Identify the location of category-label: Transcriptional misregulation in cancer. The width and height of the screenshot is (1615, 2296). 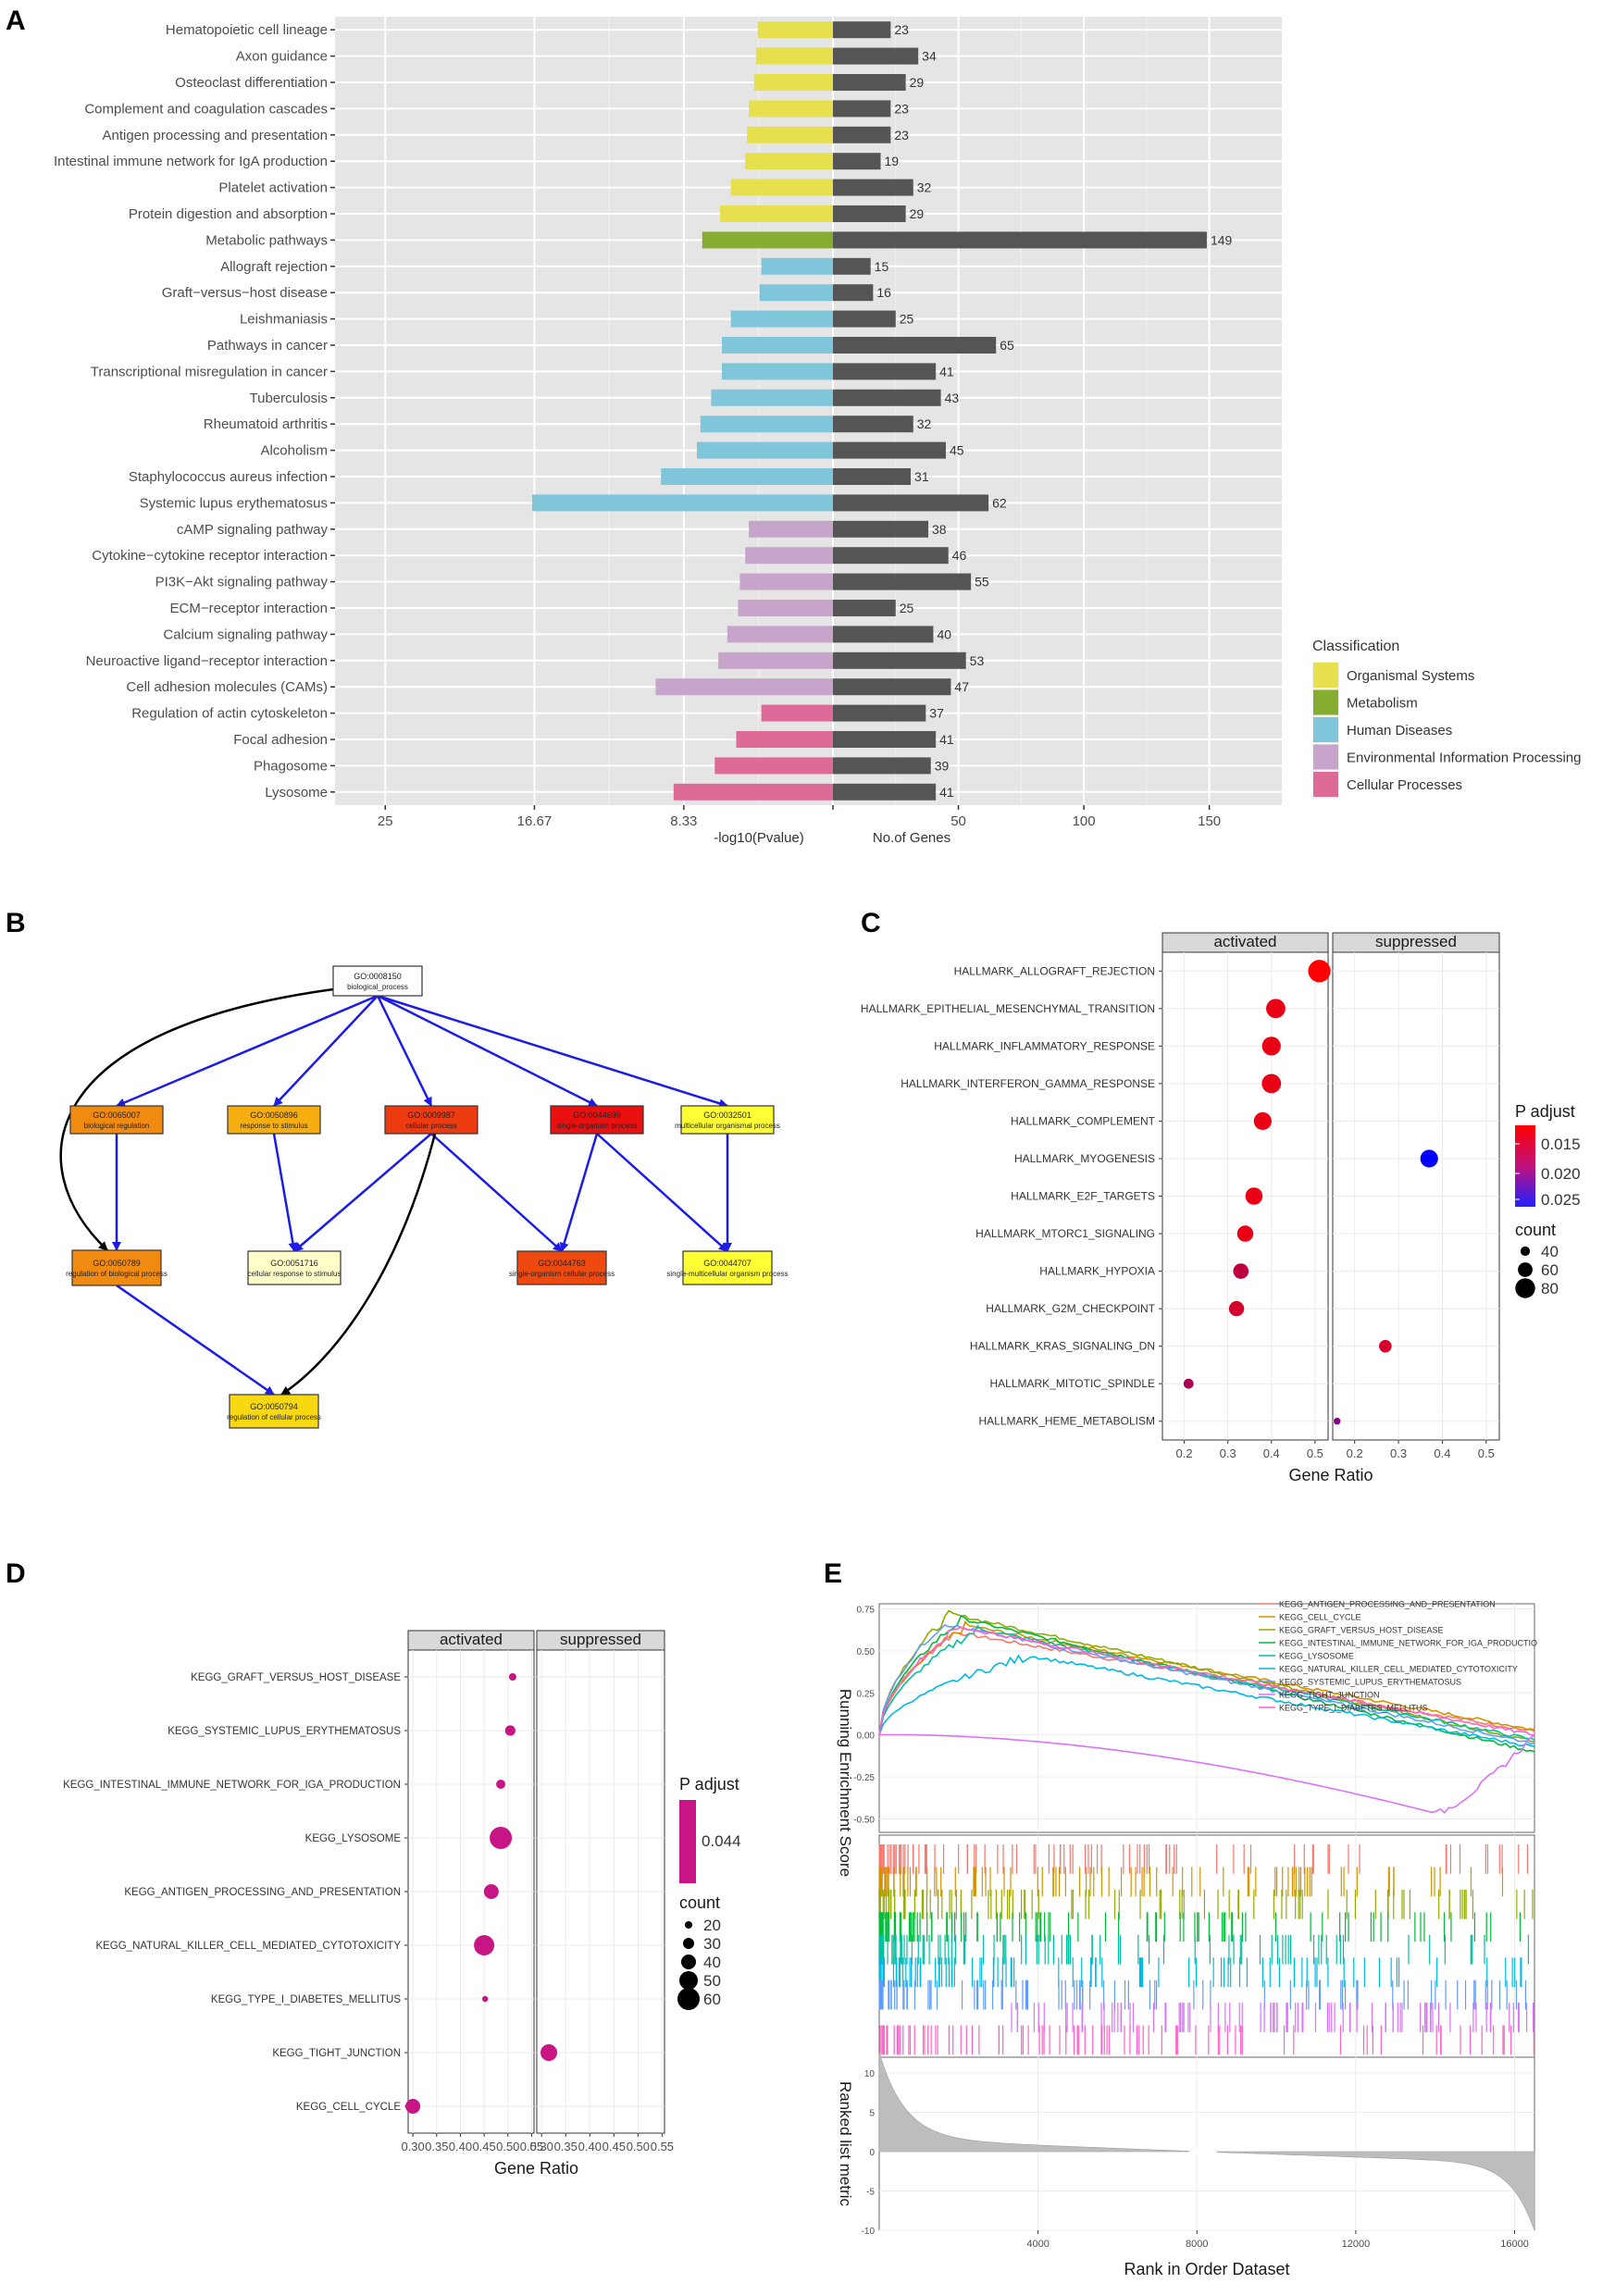
(210, 372).